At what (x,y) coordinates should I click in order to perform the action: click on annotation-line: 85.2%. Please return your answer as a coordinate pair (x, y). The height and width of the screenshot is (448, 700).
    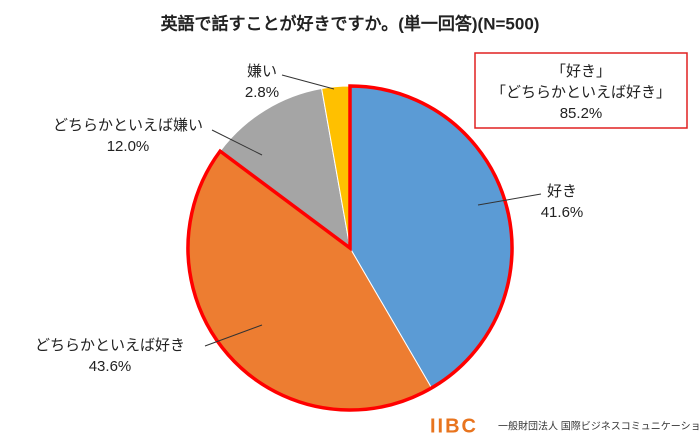
    Looking at the image, I should click on (581, 113).